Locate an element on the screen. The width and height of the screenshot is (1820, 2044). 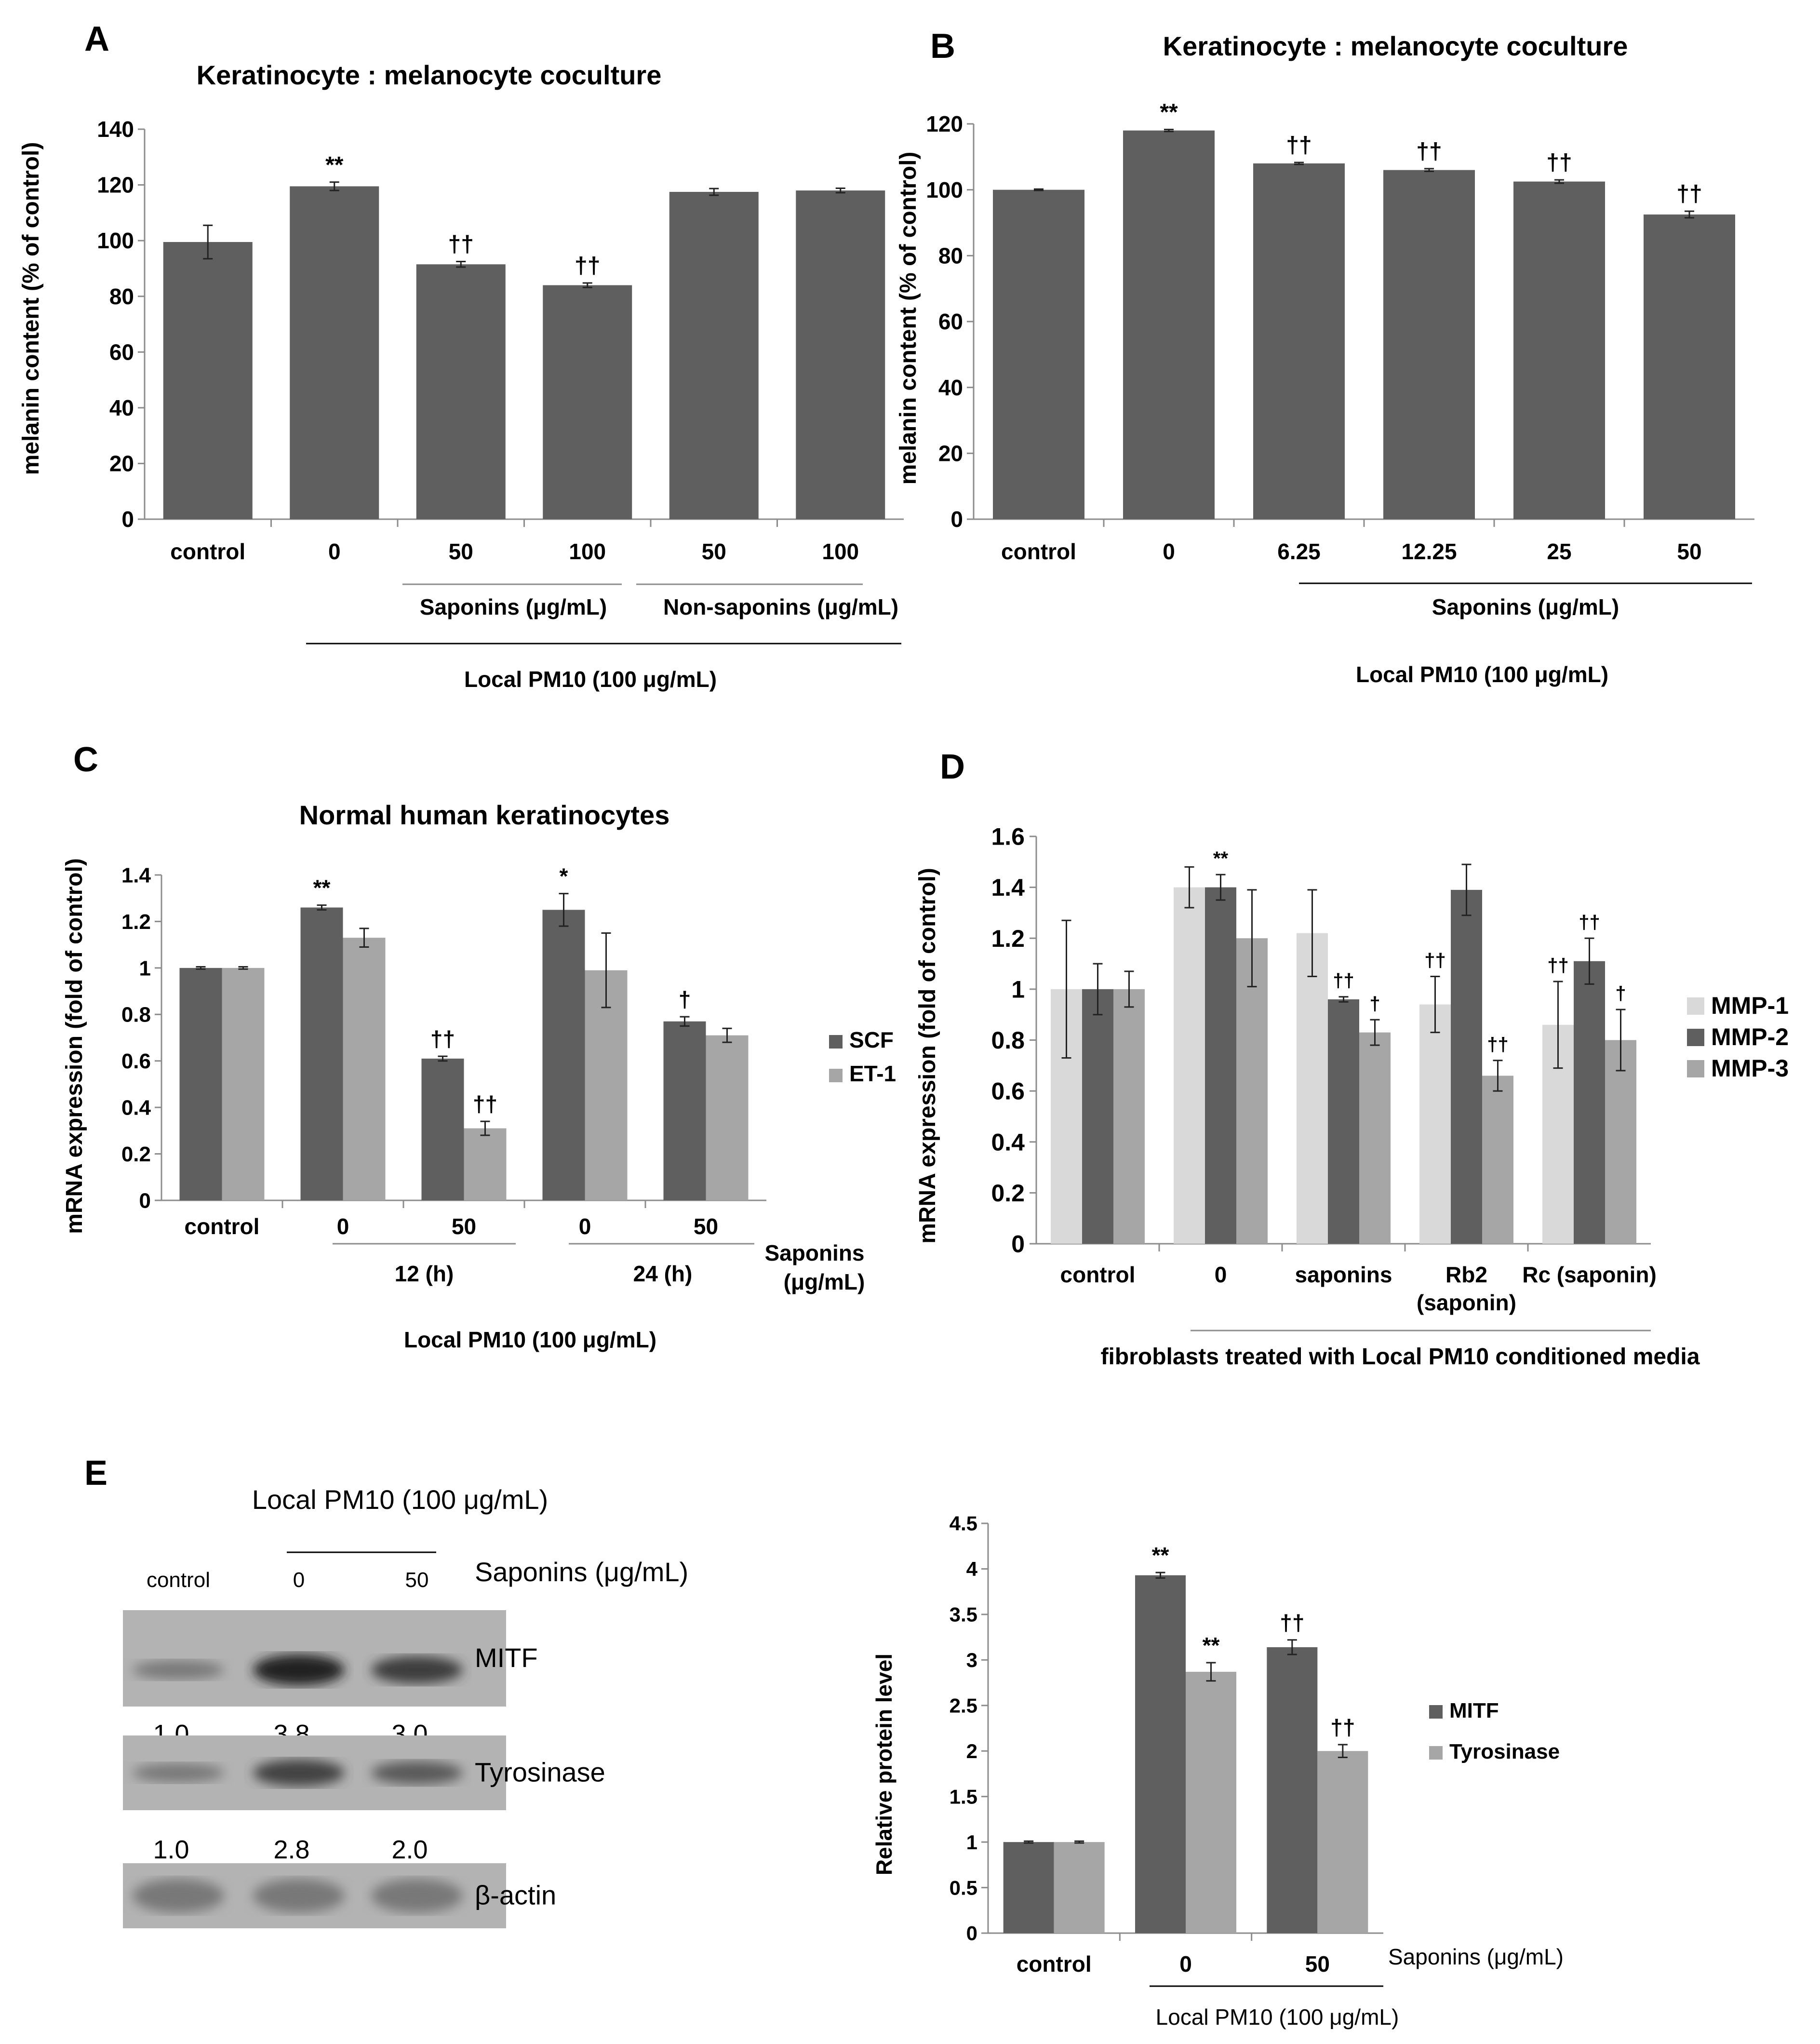
y-tick-label-d: 1 is located at coordinates (1018, 990).